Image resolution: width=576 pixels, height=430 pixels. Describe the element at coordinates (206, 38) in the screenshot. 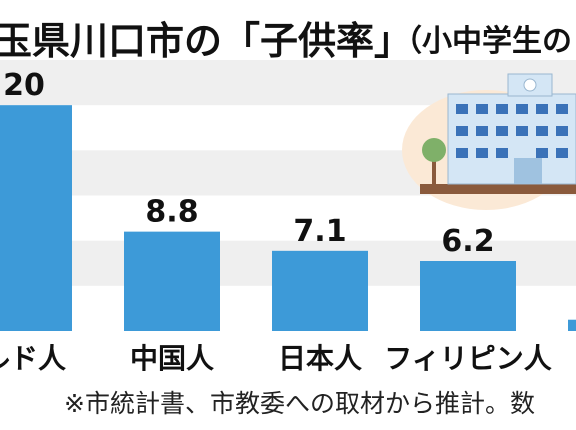

I see `chart-title: 玉県川口市の「子供率」` at that location.